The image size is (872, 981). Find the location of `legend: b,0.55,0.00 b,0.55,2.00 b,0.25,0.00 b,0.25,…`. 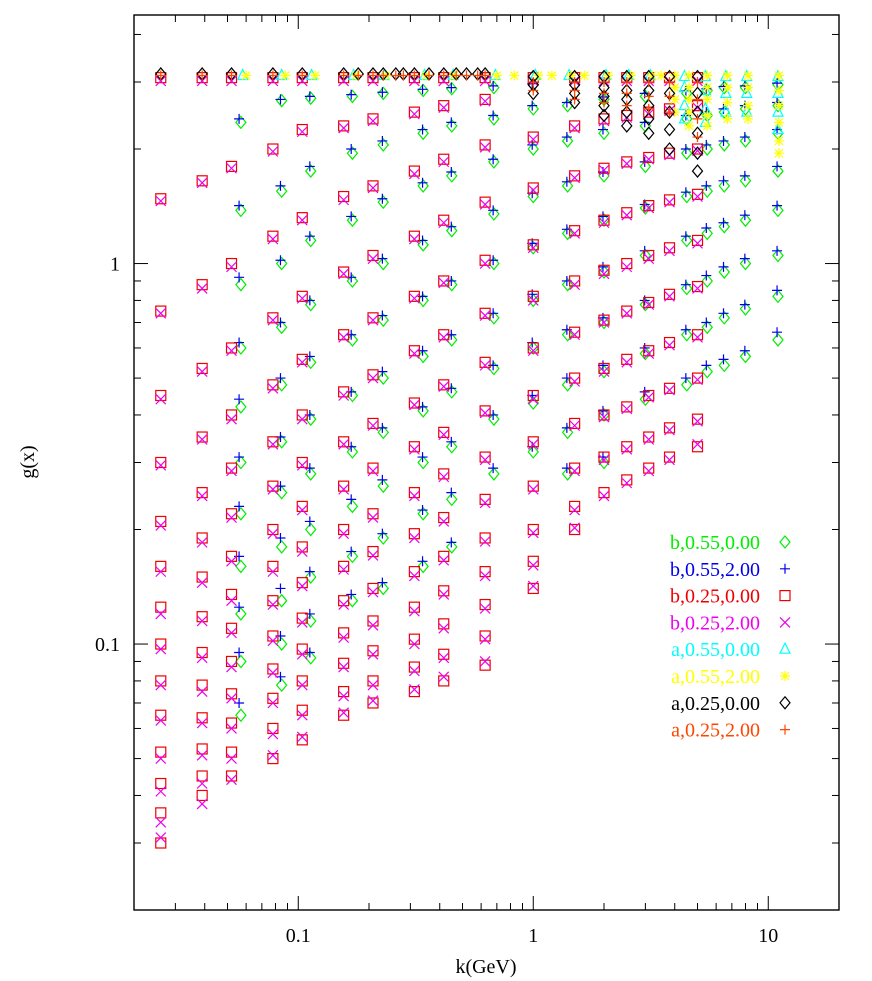

legend: b,0.55,0.00 b,0.55,2.00 b,0.25,0.00 b,0.25,… is located at coordinates (730, 637).